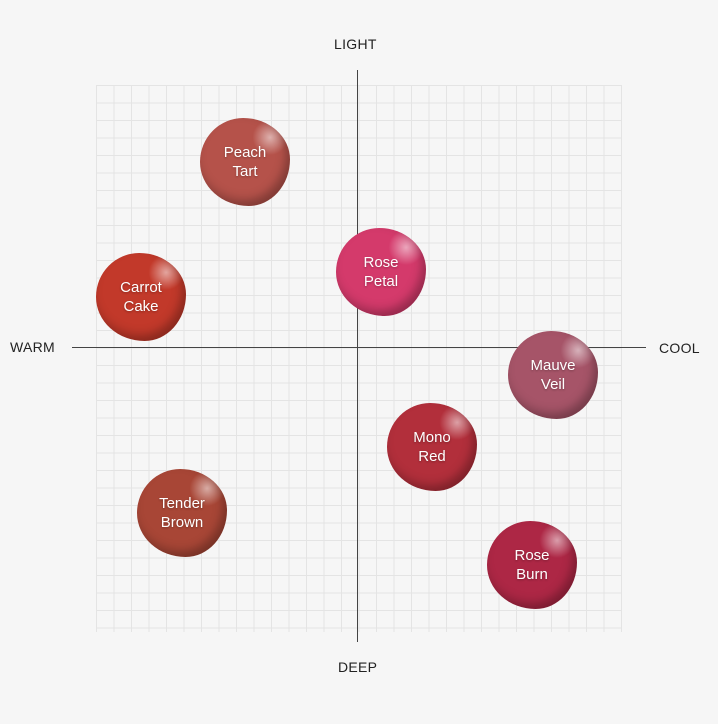 The width and height of the screenshot is (718, 724). I want to click on axis-label-bottom: DEEP, so click(358, 667).